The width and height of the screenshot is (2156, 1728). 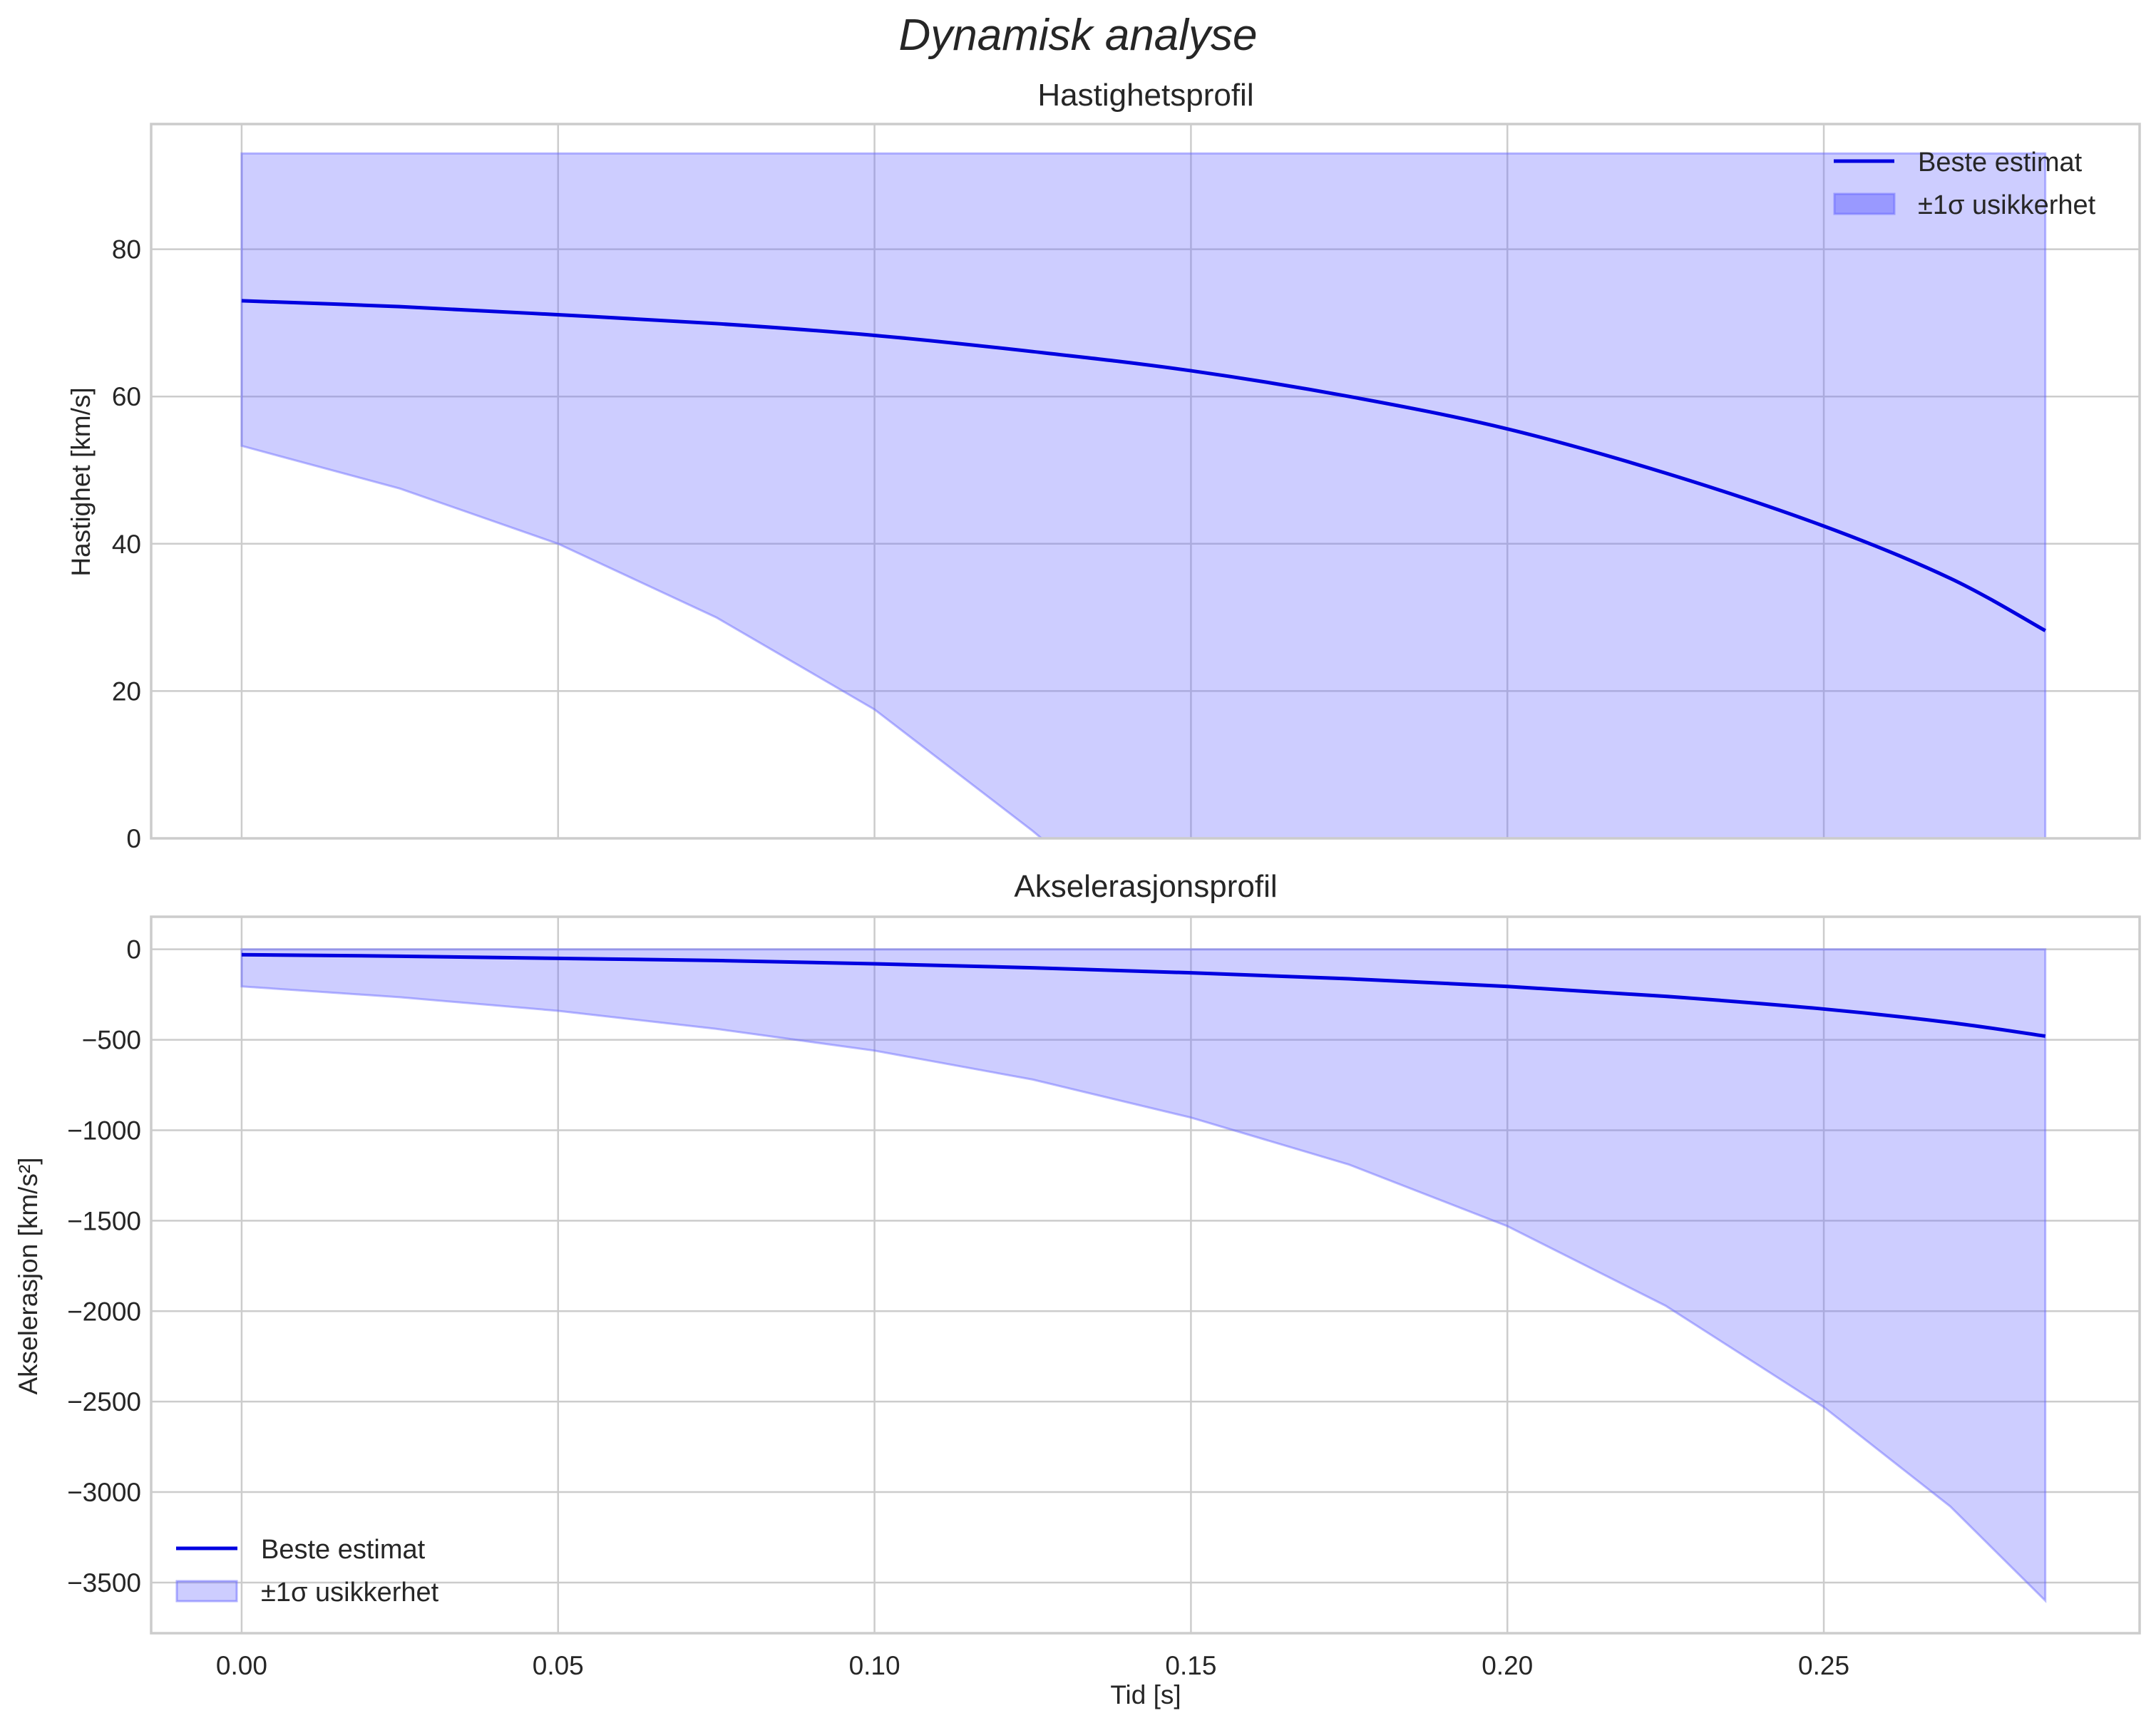 What do you see at coordinates (1032, 1665) in the screenshot?
I see `acceleration-x-ticks: 0.00 0.05 0.10 0.15 0.20 0.25` at bounding box center [1032, 1665].